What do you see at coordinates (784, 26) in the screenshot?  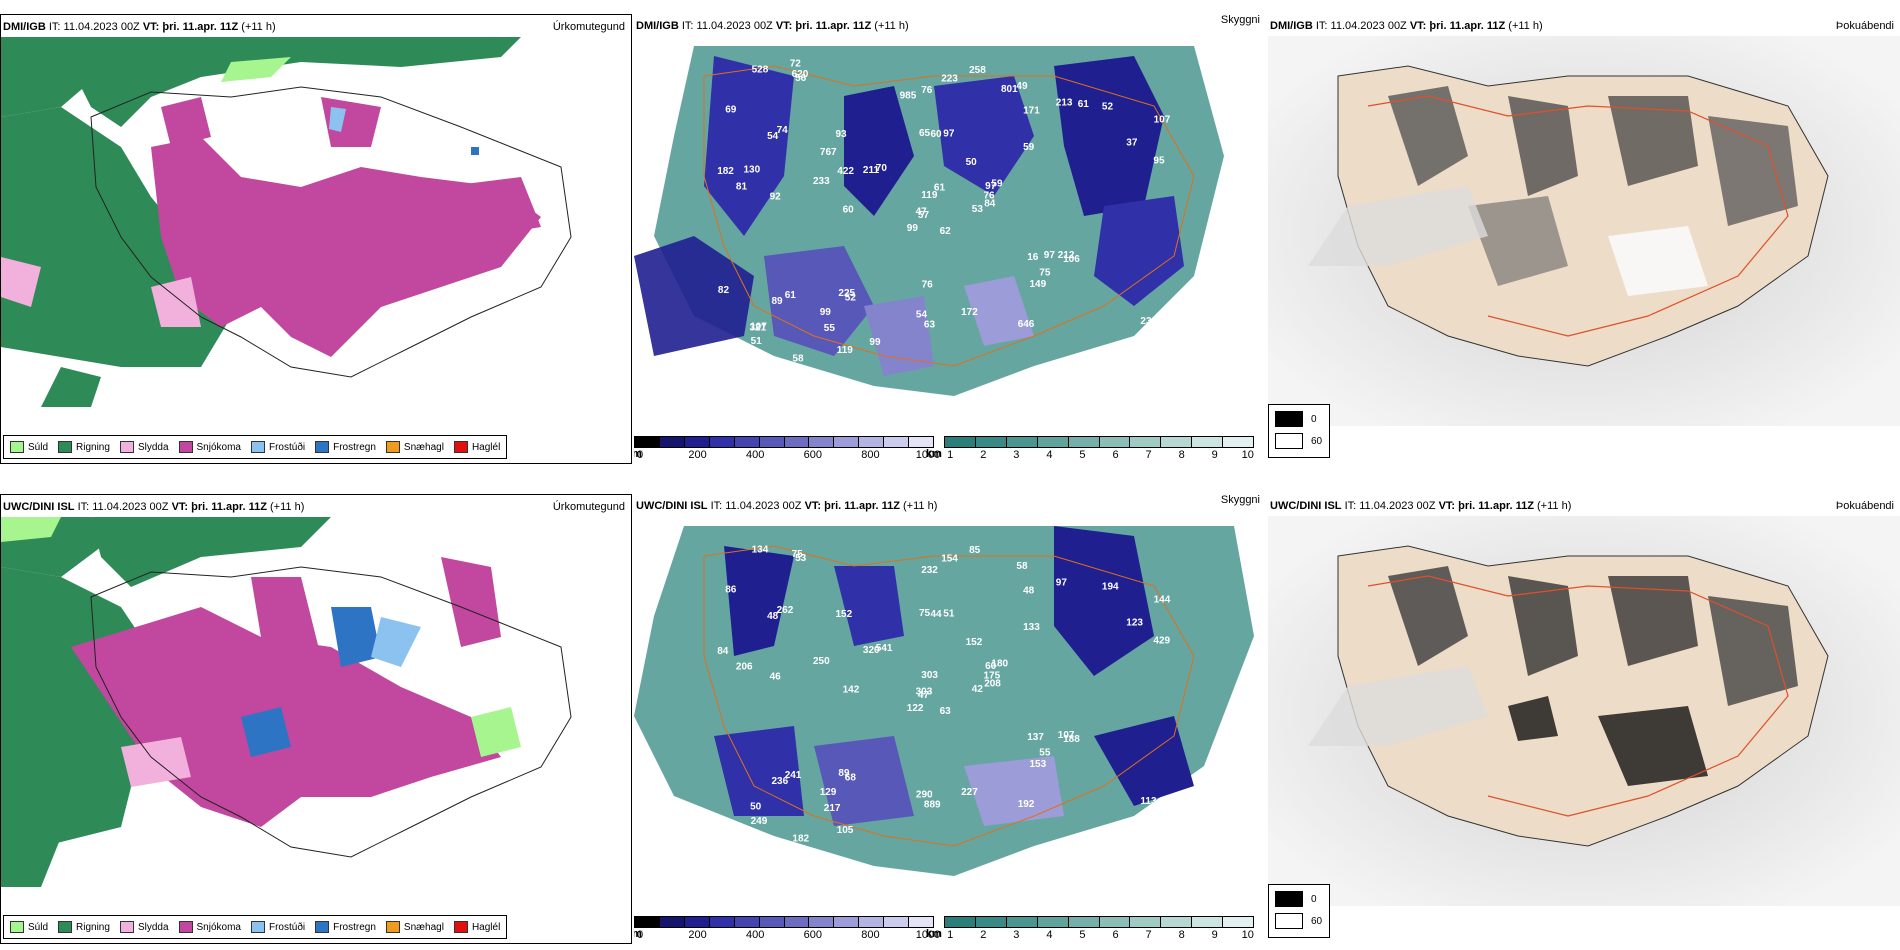 I see `valid-label: VT:` at bounding box center [784, 26].